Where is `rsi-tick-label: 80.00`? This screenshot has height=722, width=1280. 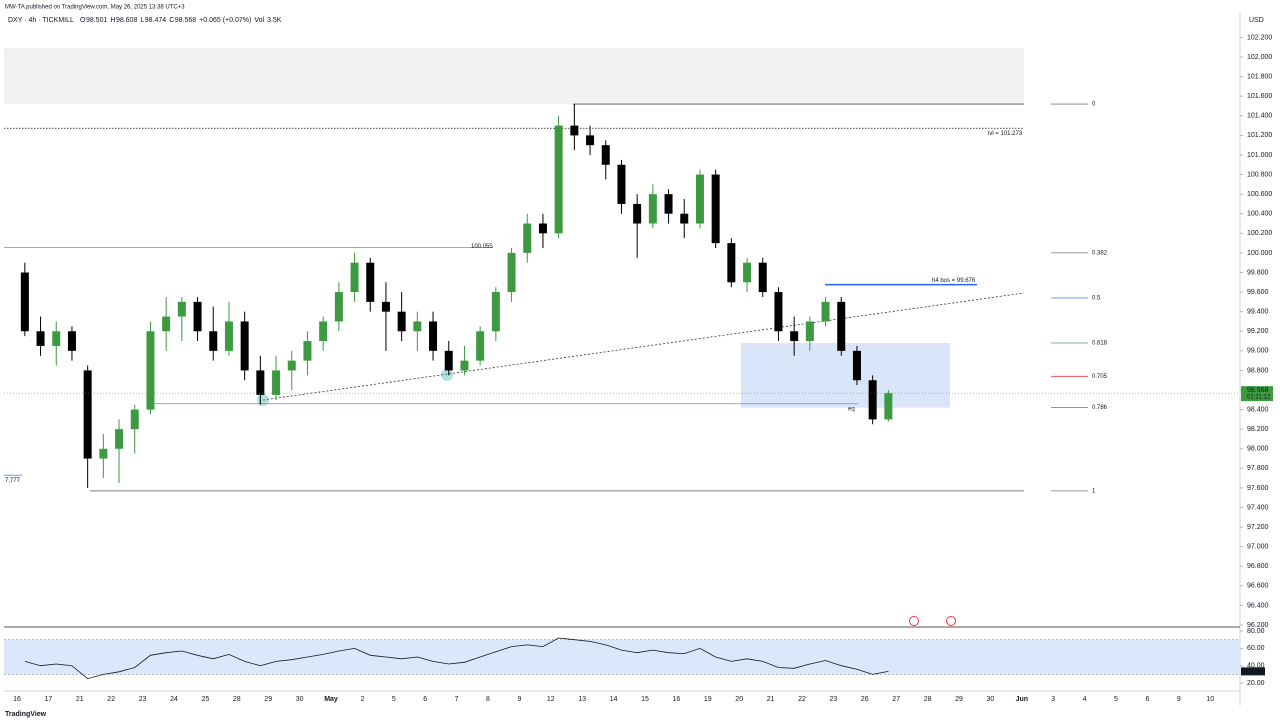
rsi-tick-label: 80.00 is located at coordinates (1256, 631).